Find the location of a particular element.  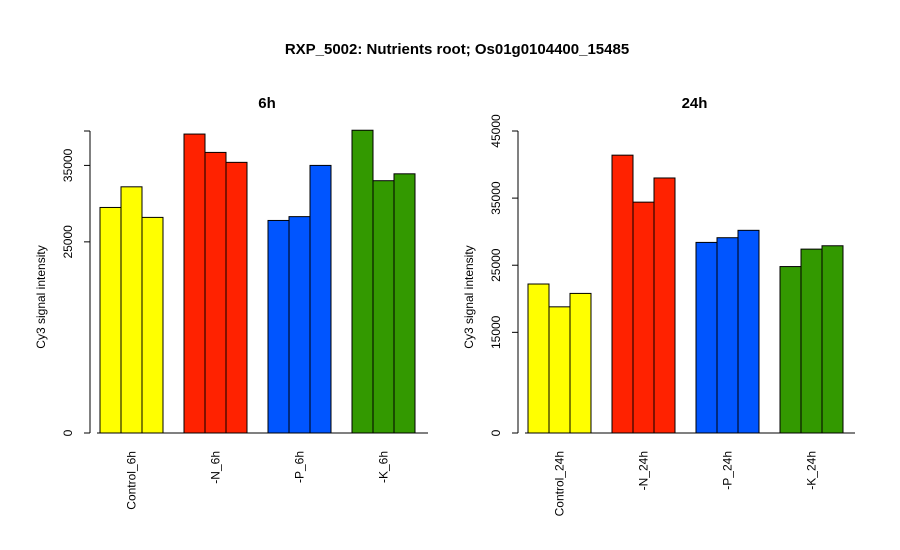

bar--P_6h-3 is located at coordinates (320, 299).